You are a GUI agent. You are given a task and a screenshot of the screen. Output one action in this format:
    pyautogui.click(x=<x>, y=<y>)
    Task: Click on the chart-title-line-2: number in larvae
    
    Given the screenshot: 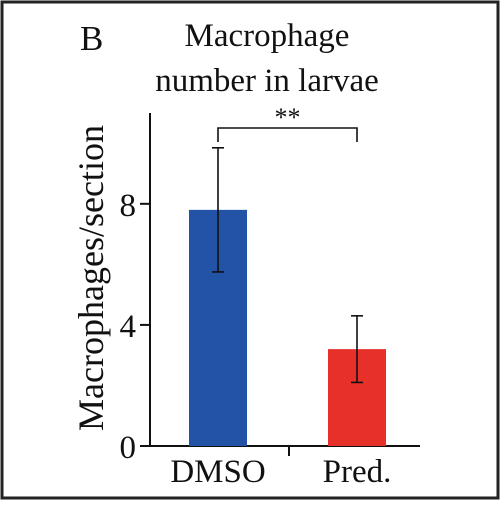 What is the action you would take?
    pyautogui.click(x=267, y=81)
    